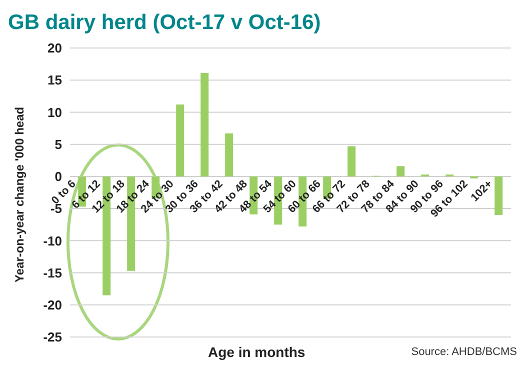 The height and width of the screenshot is (365, 523). Describe the element at coordinates (52, 337) in the screenshot. I see `y-tick-label: -25` at that location.